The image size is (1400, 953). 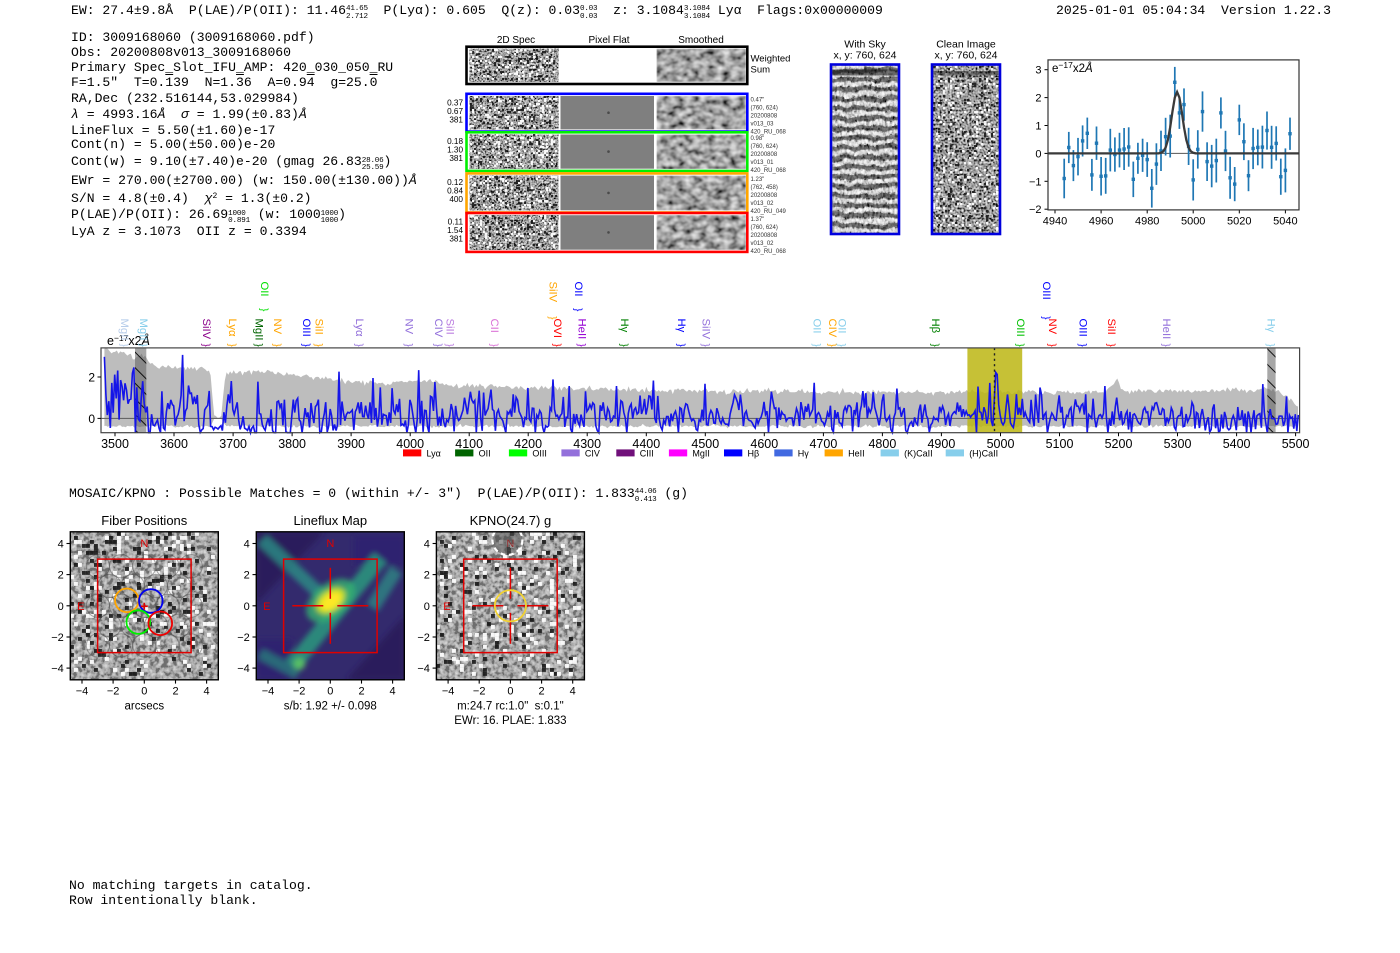 What do you see at coordinates (456, 239) in the screenshot?
I see `svg-text: 381` at bounding box center [456, 239].